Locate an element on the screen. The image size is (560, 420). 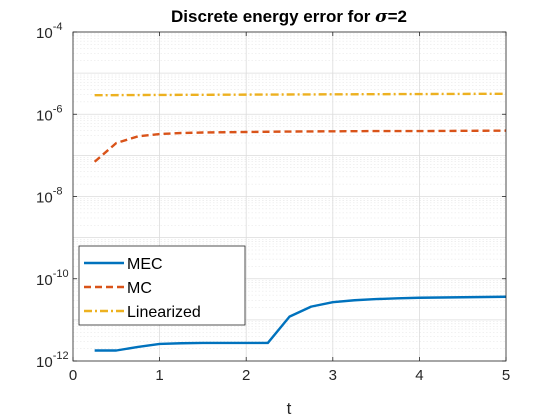
chart-title: Discrete energy error for σ=2 is located at coordinates (289, 17).